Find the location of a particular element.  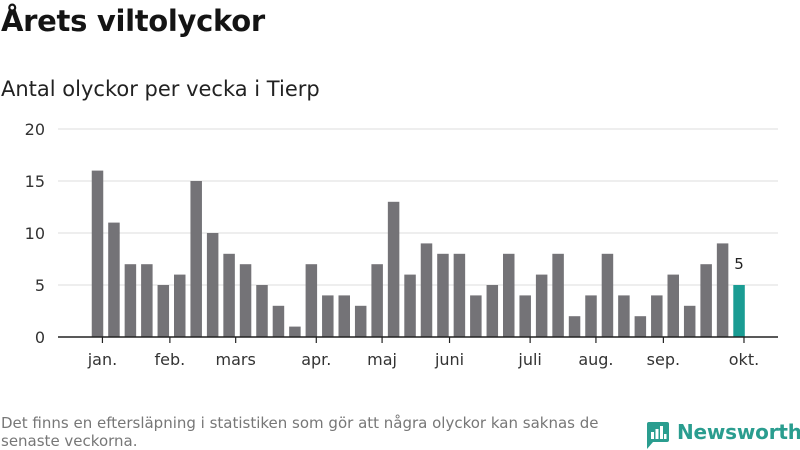

brand-logo: Newsworthy is located at coordinates (722, 435).